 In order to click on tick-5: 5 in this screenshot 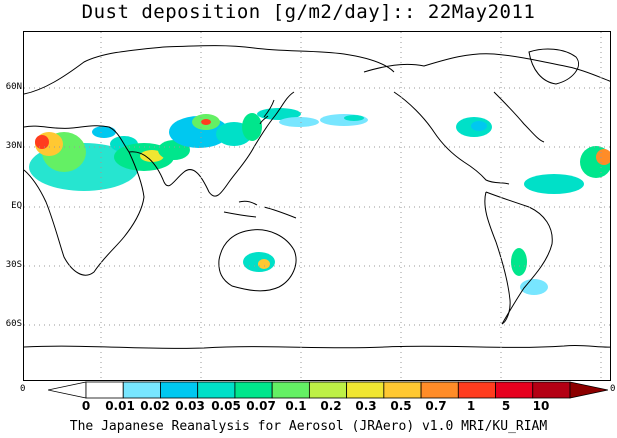, I will do `click(506, 406)`.